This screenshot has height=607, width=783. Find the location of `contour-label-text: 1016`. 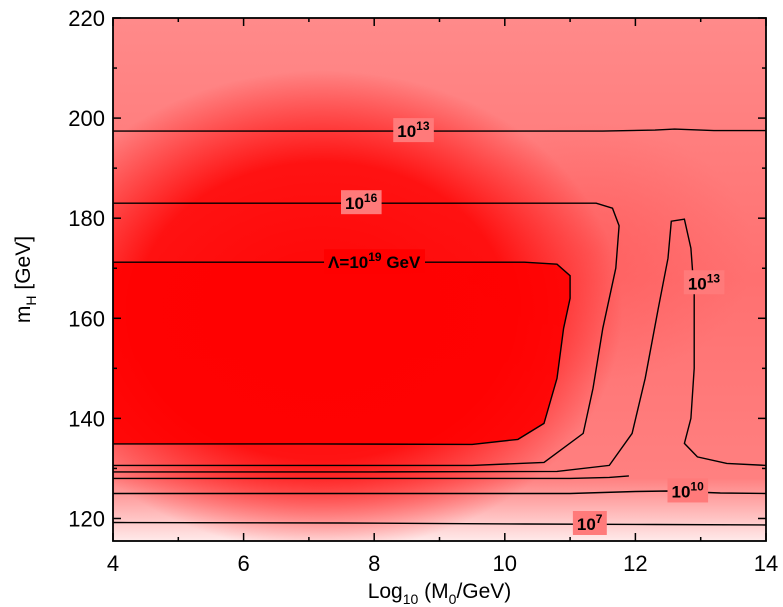

contour-label-text: 1016 is located at coordinates (361, 202).